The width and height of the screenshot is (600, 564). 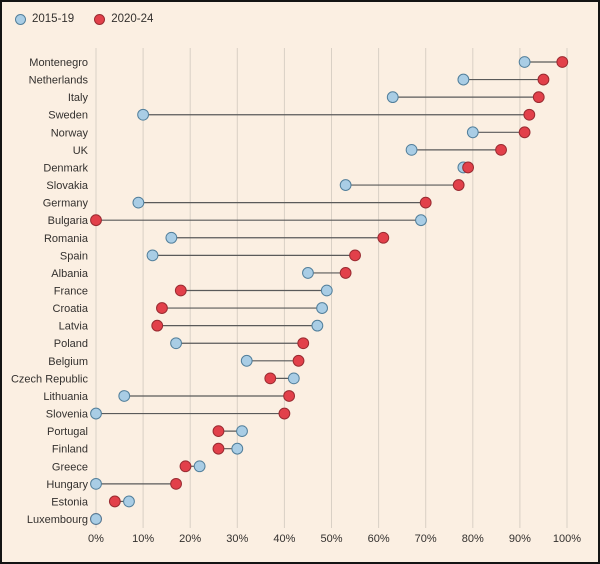 I want to click on country-label: Slovakia, so click(x=67, y=186).